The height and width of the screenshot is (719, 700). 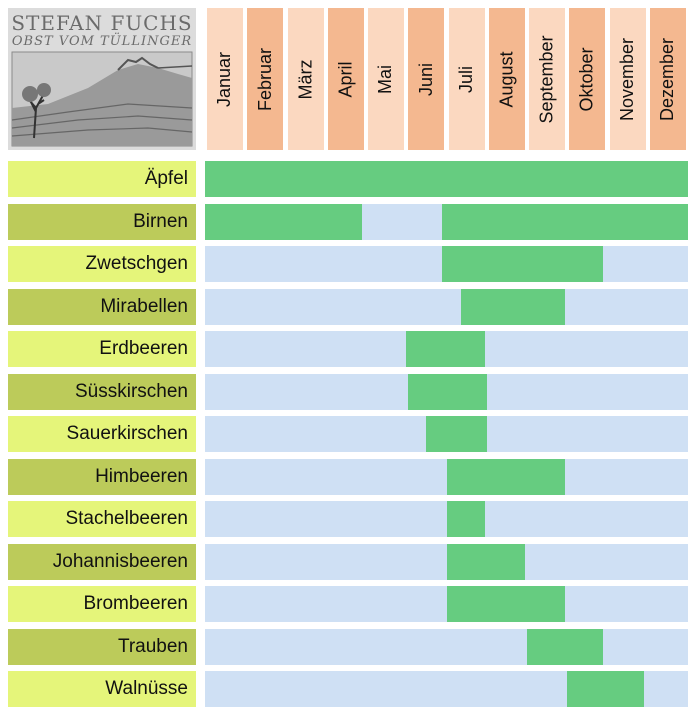 I want to click on month-label: Dezember, so click(x=667, y=79).